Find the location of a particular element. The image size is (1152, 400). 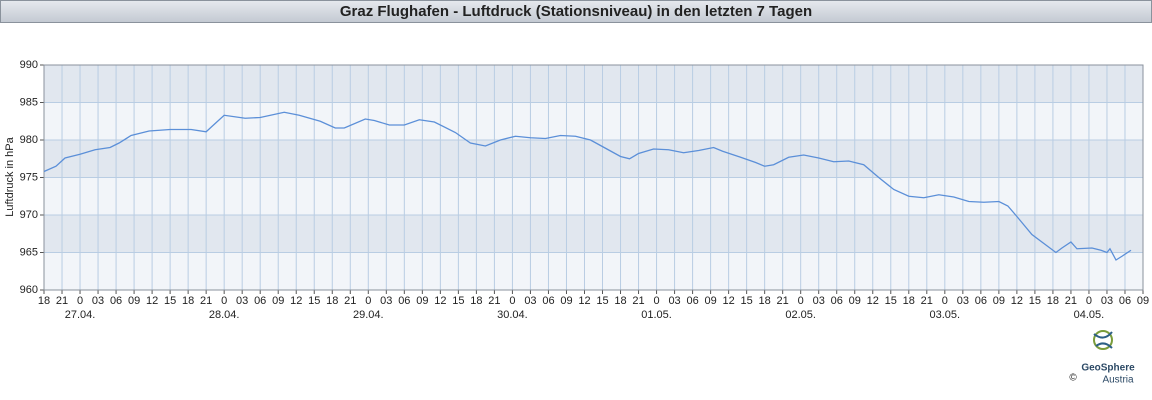

y-tick-label: 985 is located at coordinates (29, 102).